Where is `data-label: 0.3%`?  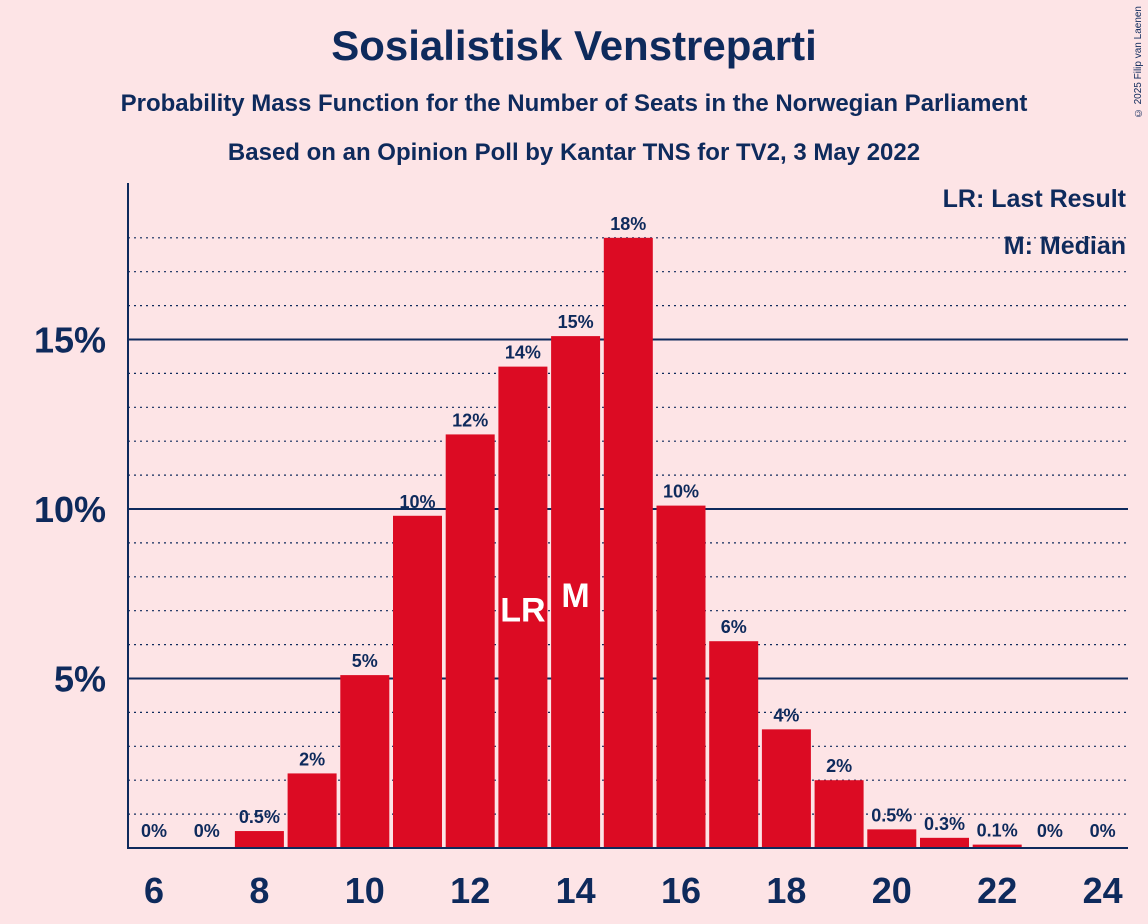 data-label: 0.3% is located at coordinates (944, 824).